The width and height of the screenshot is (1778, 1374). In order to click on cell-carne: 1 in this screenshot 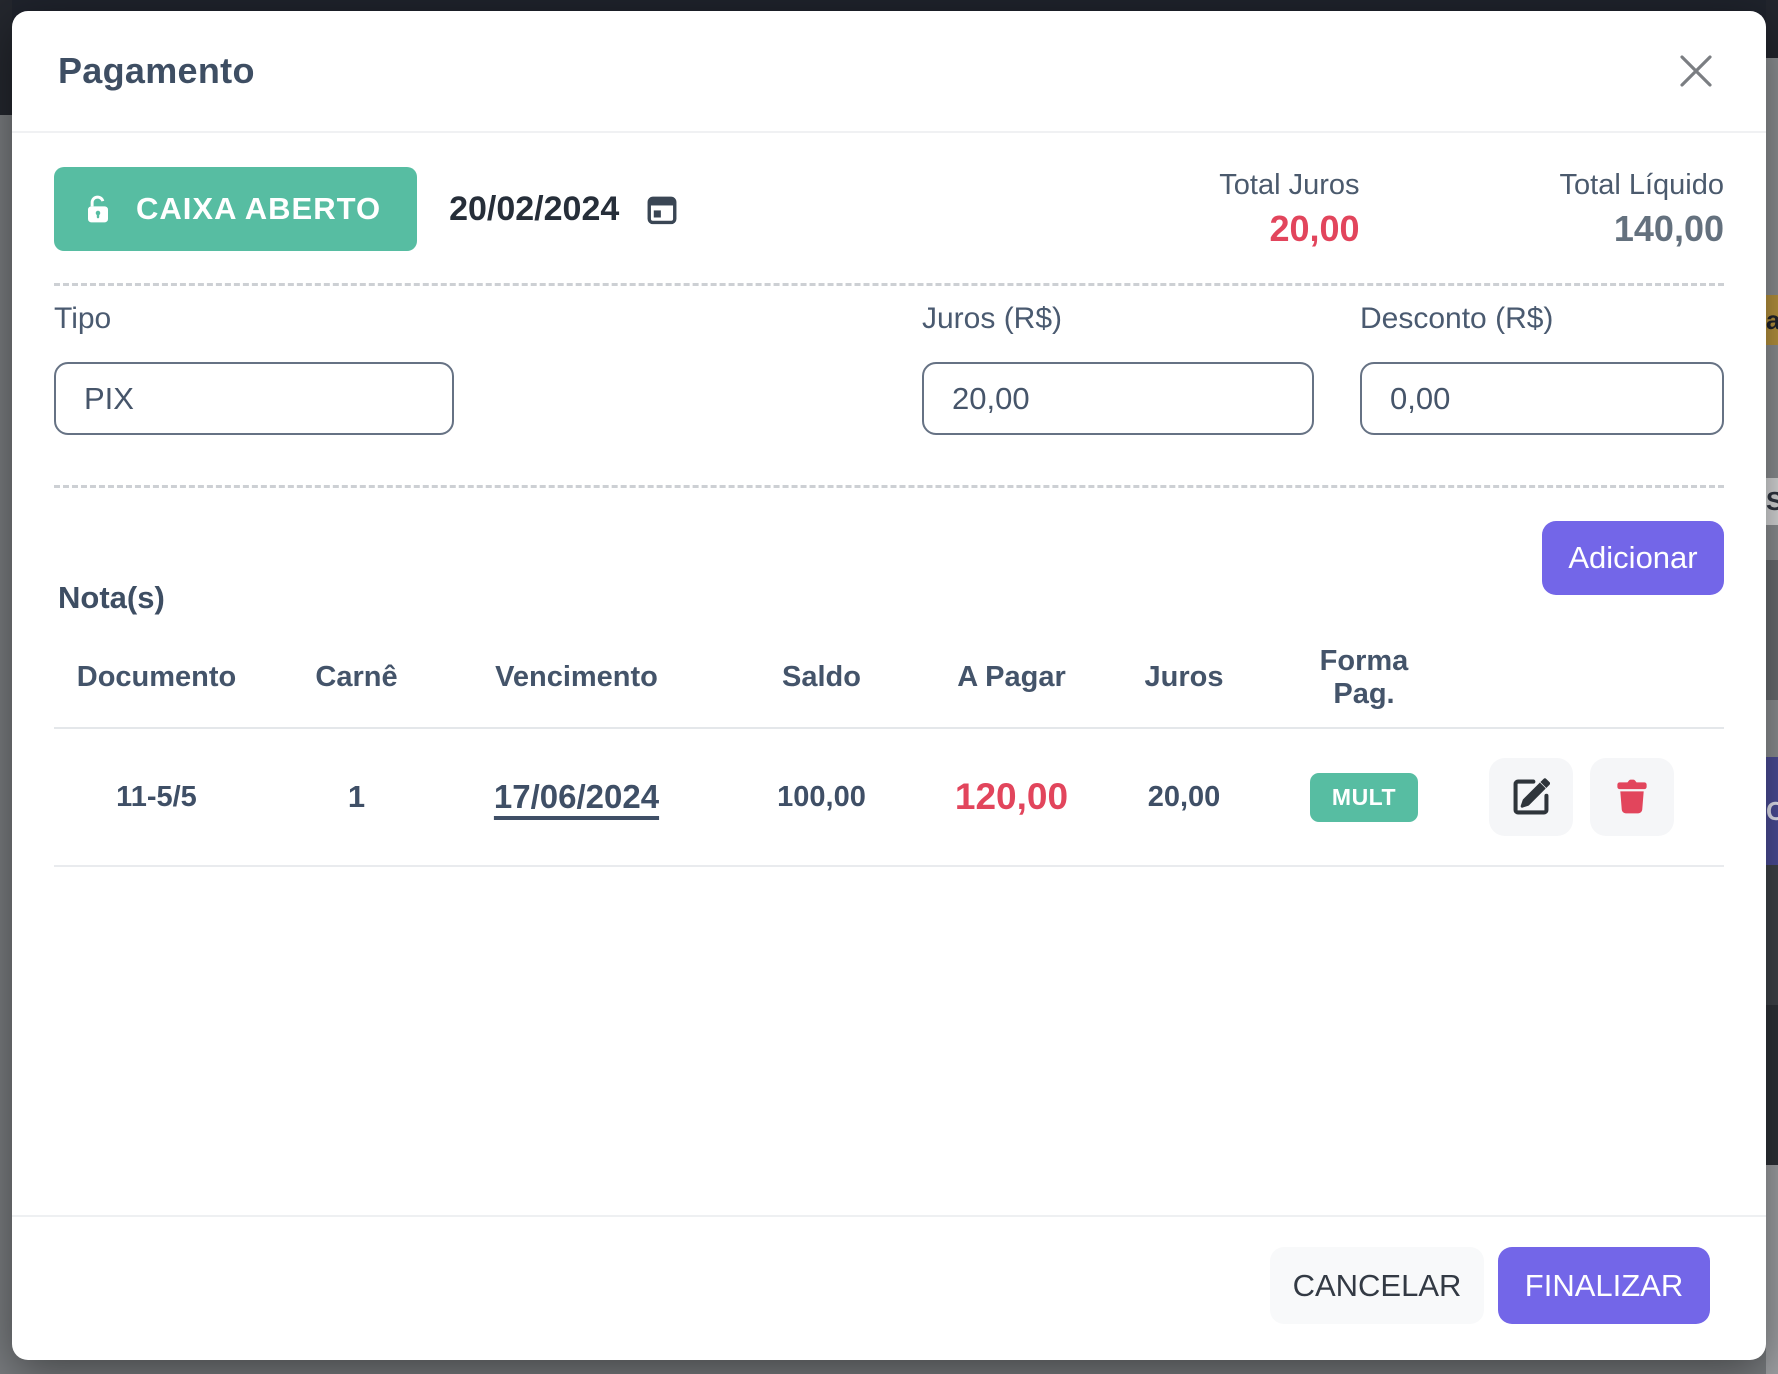, I will do `click(356, 797)`.